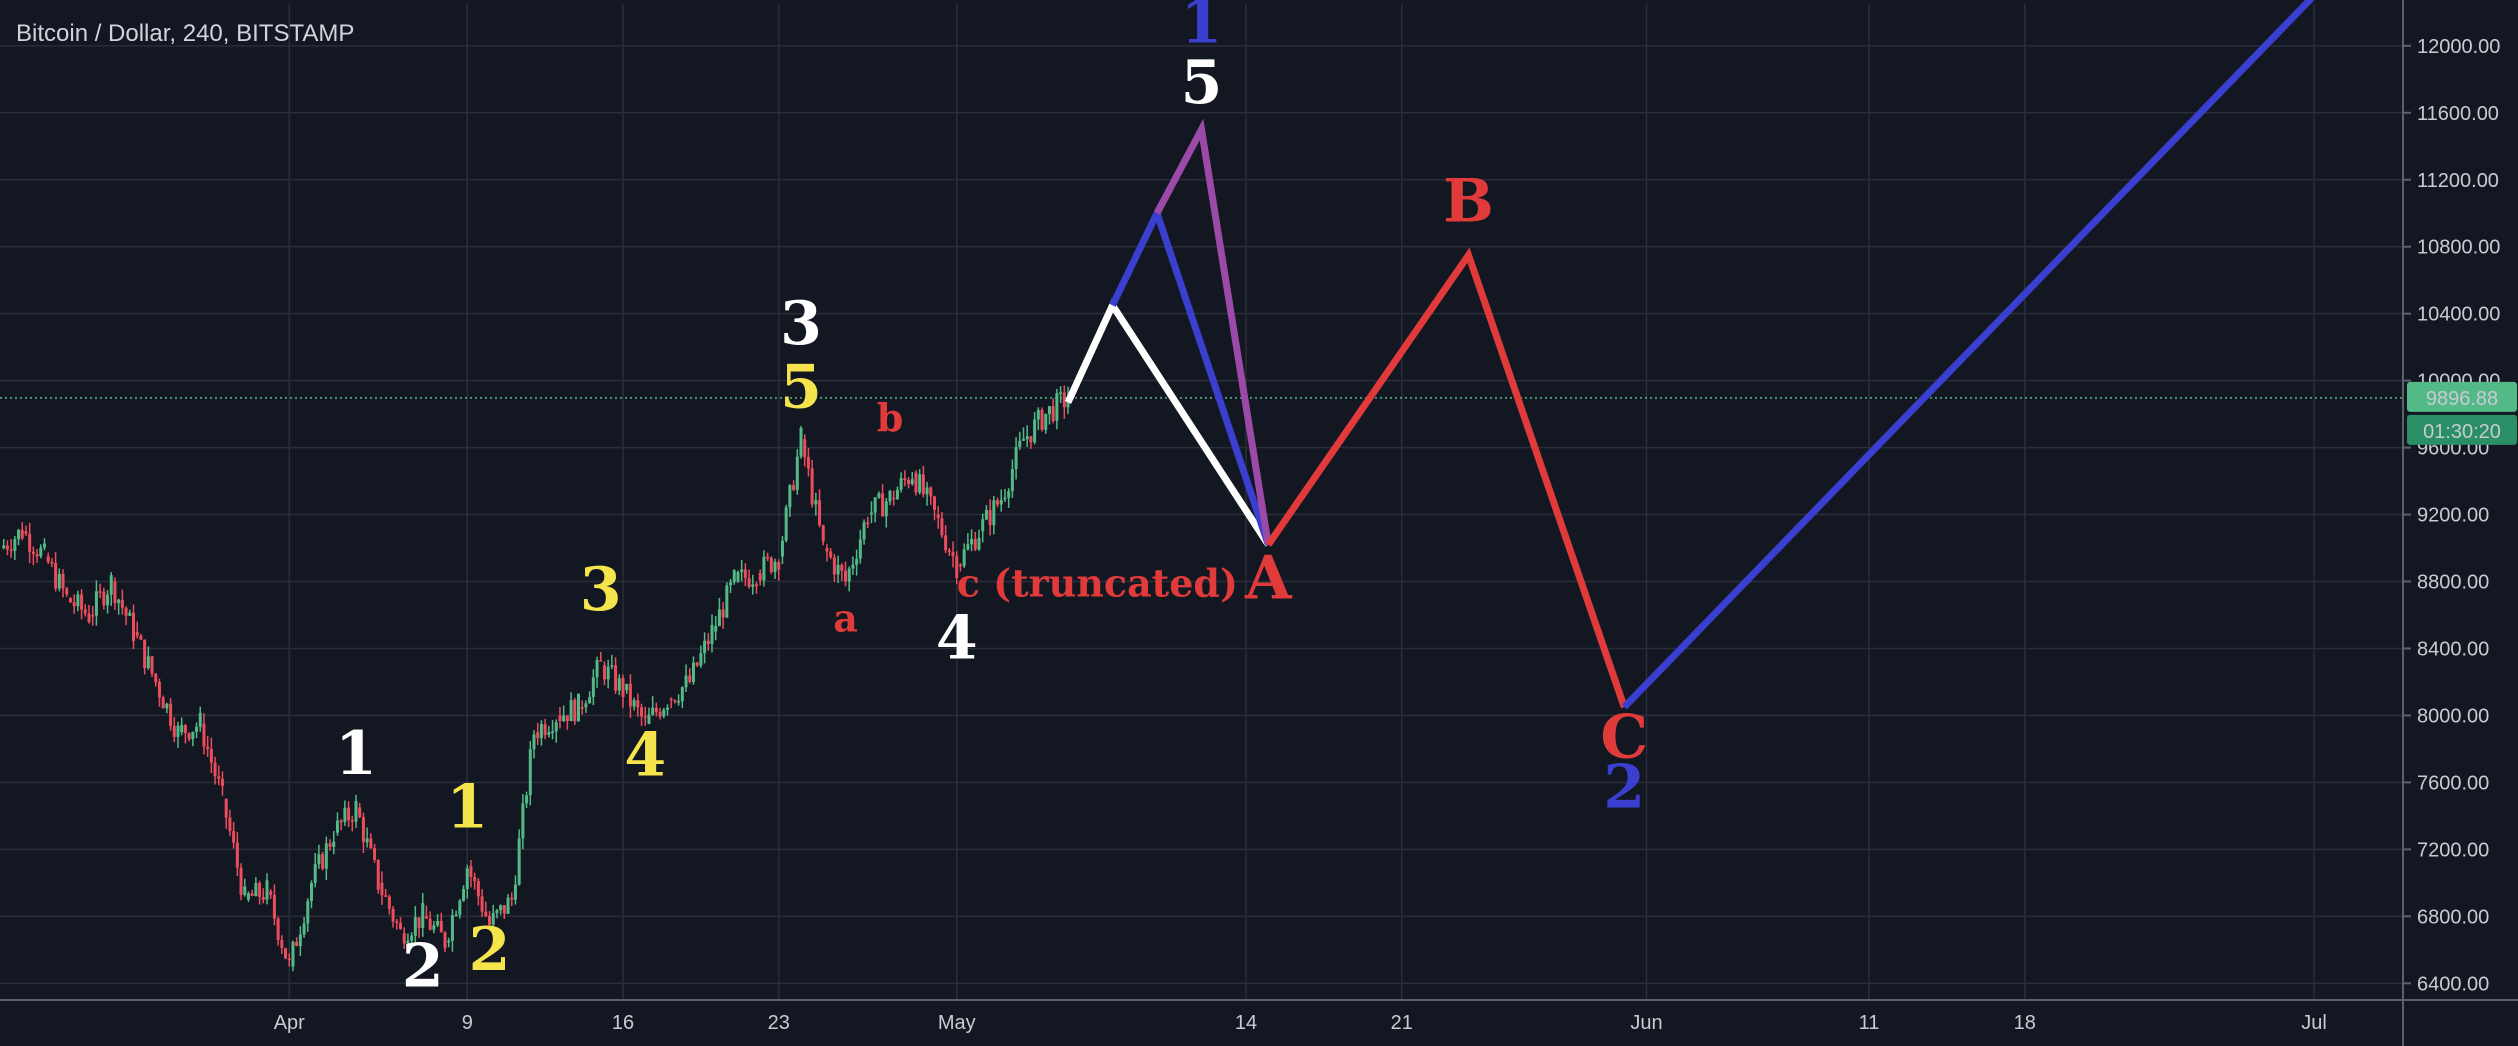 The width and height of the screenshot is (2518, 1046). What do you see at coordinates (2453, 583) in the screenshot?
I see `y-tick-label: 8800.00` at bounding box center [2453, 583].